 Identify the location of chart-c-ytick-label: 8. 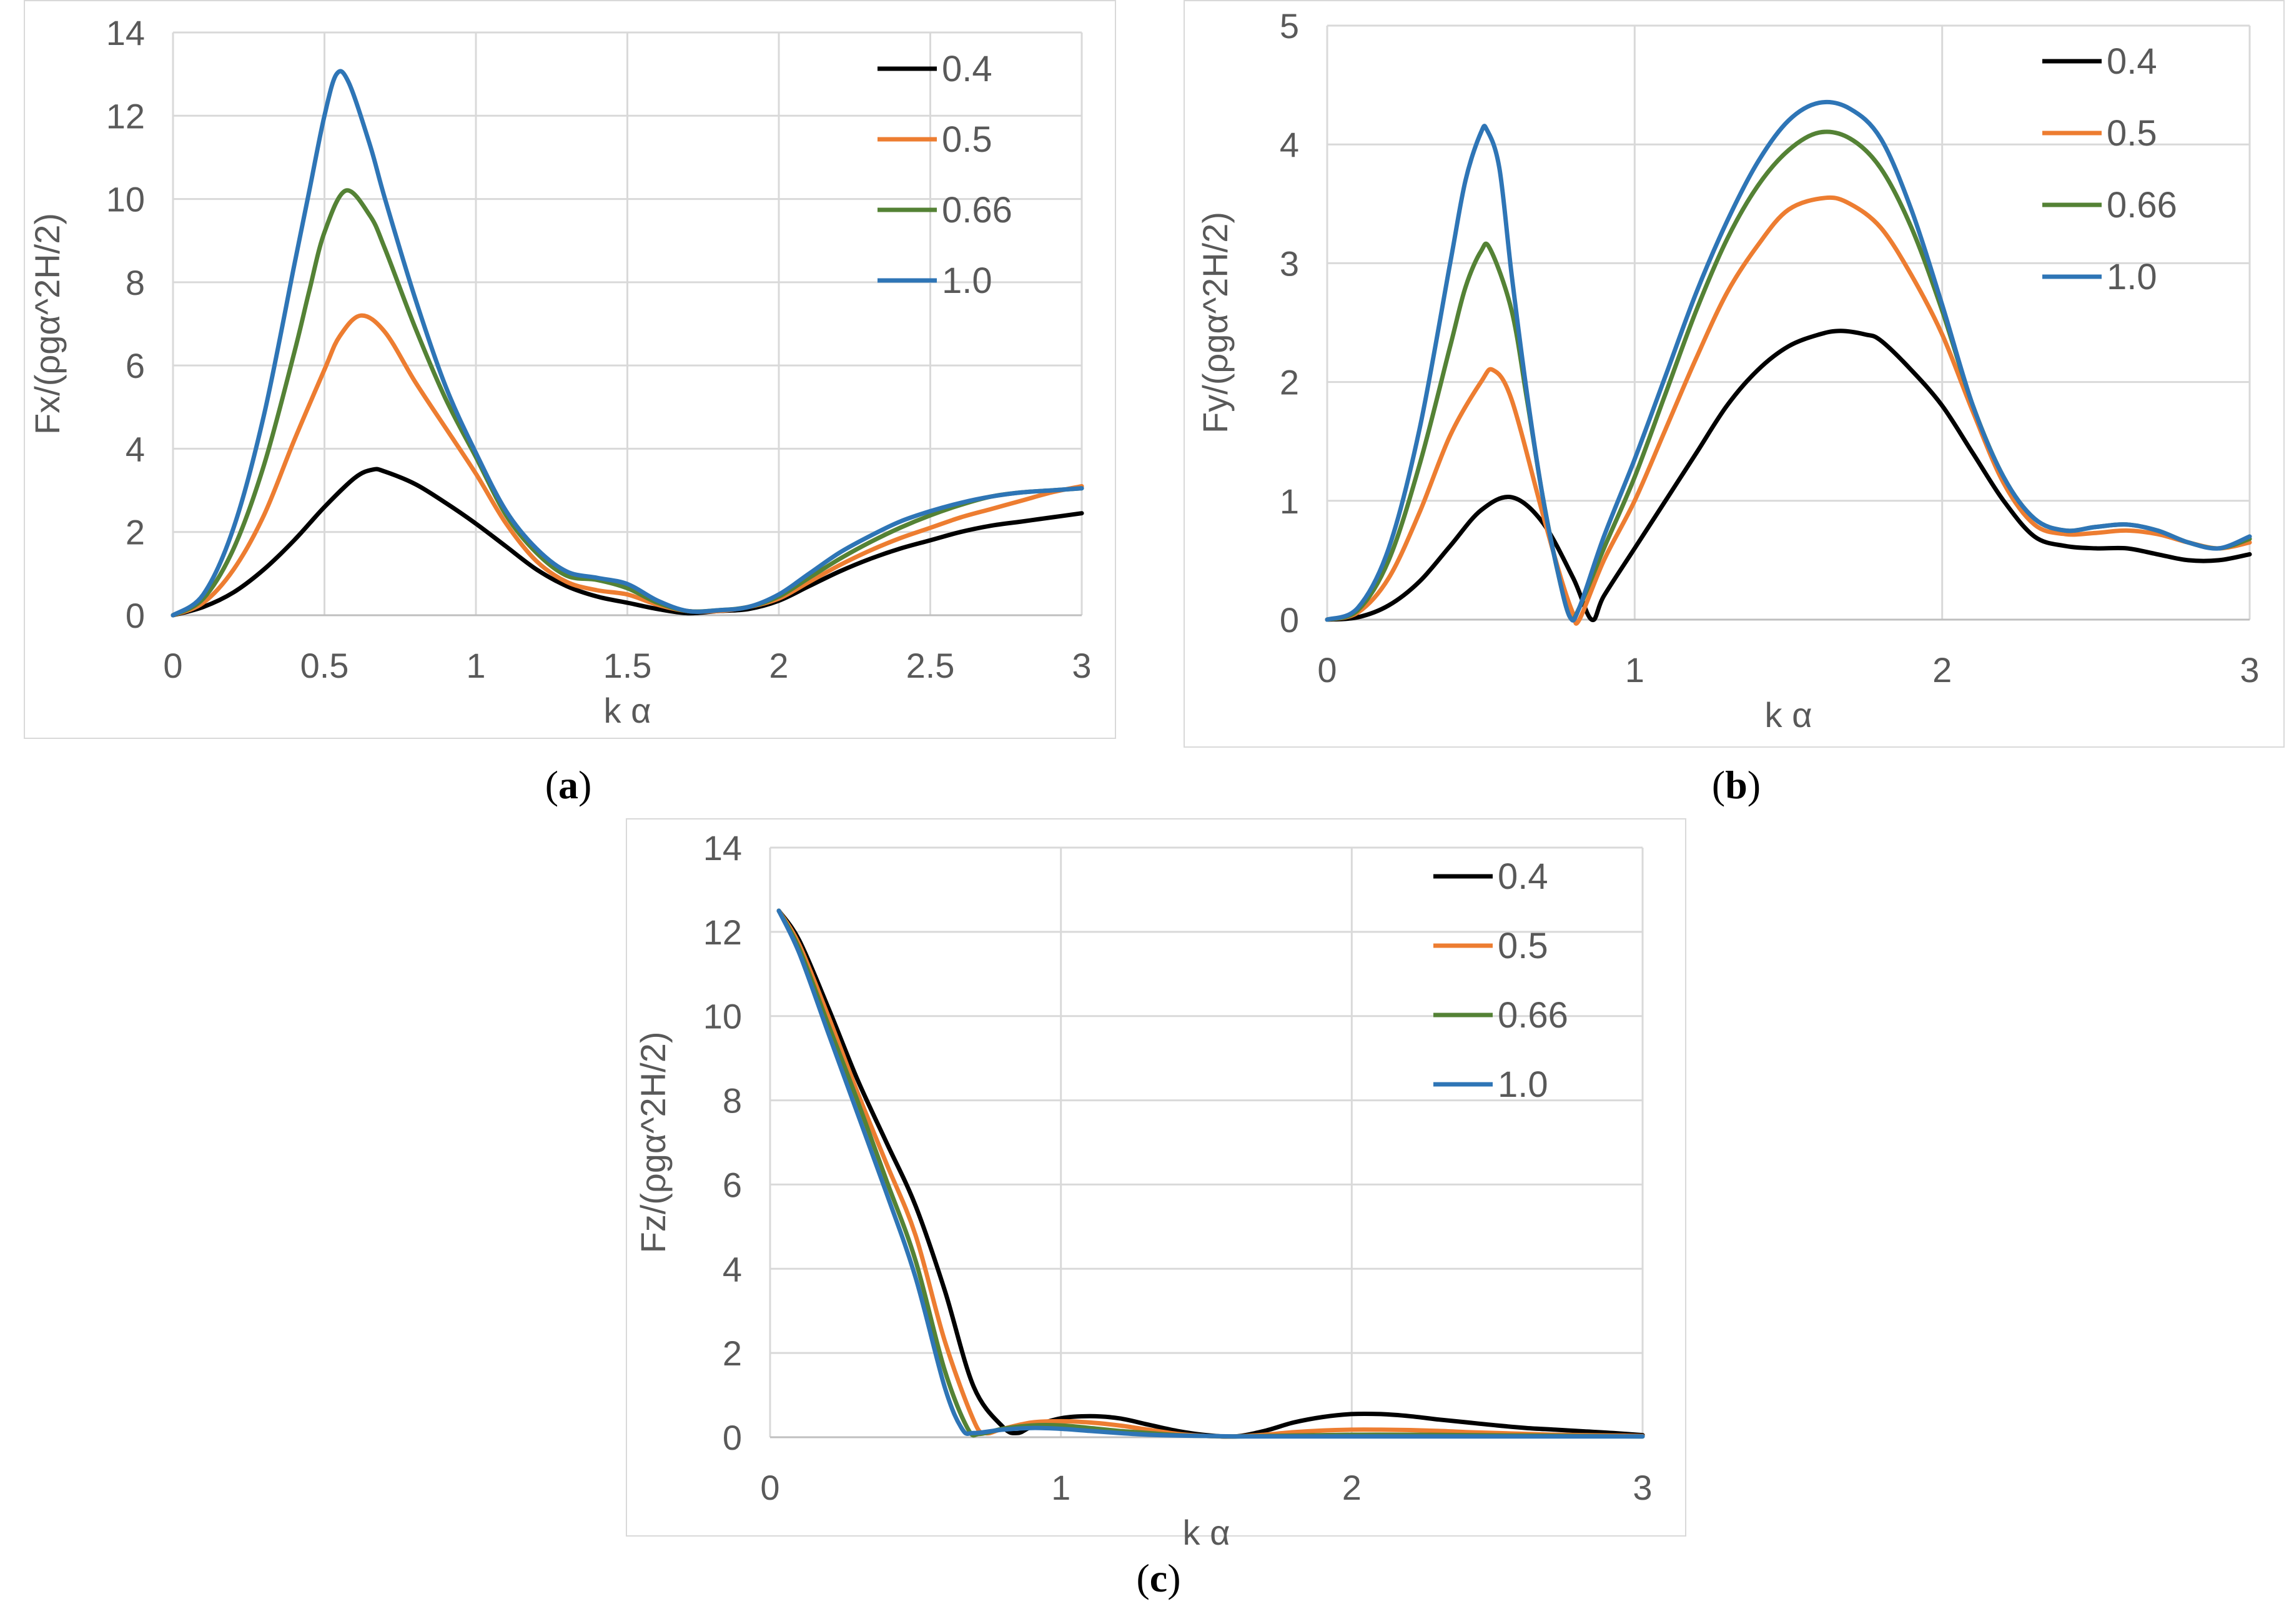
(732, 1101).